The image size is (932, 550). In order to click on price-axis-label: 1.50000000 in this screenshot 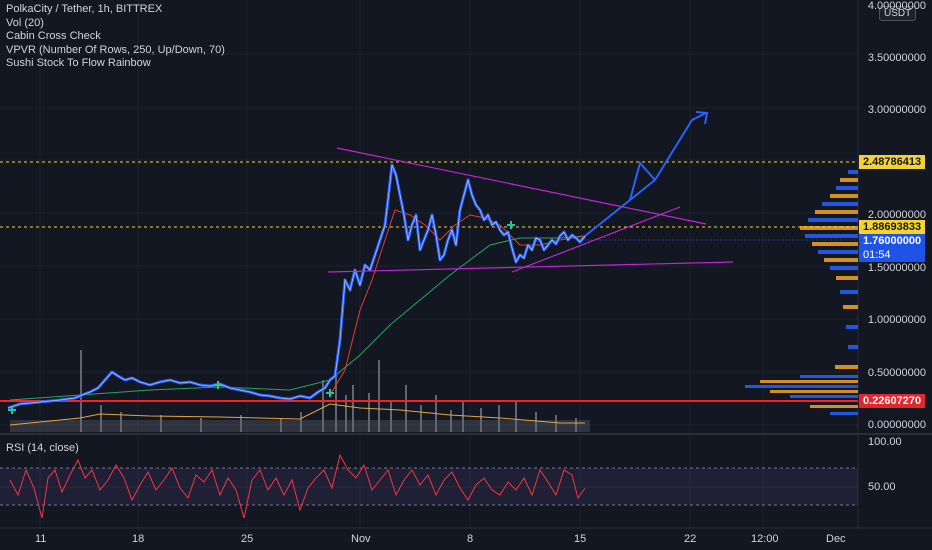, I will do `click(896, 268)`.